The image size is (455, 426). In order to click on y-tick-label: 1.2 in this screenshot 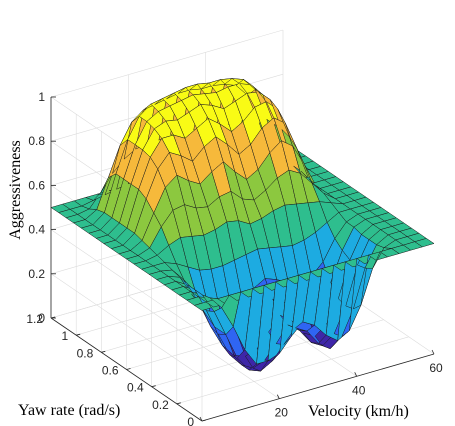, I will do `click(34, 319)`.